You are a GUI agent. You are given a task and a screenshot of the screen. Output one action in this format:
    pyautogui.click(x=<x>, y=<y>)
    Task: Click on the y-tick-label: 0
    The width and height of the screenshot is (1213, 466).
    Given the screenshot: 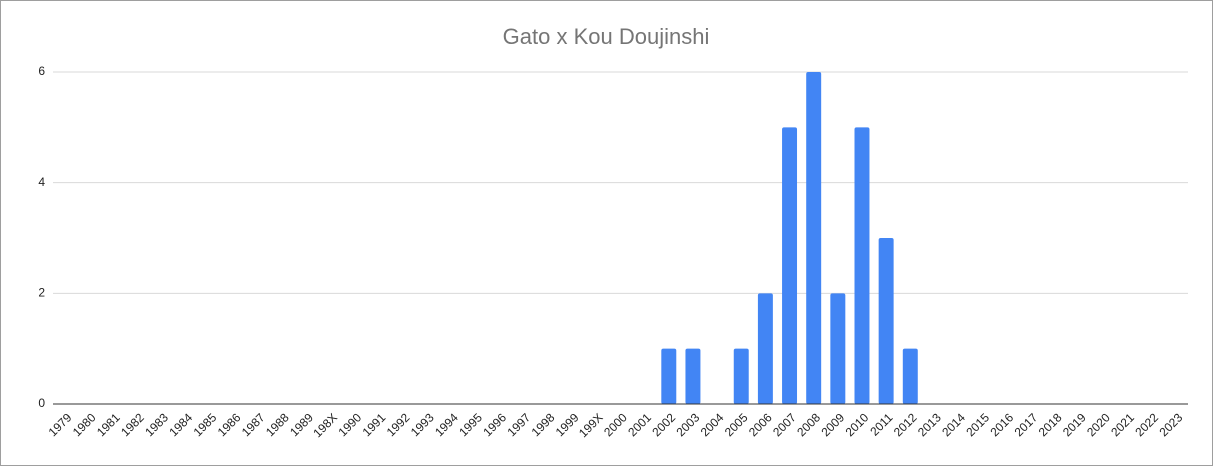 What is the action you would take?
    pyautogui.click(x=41, y=403)
    